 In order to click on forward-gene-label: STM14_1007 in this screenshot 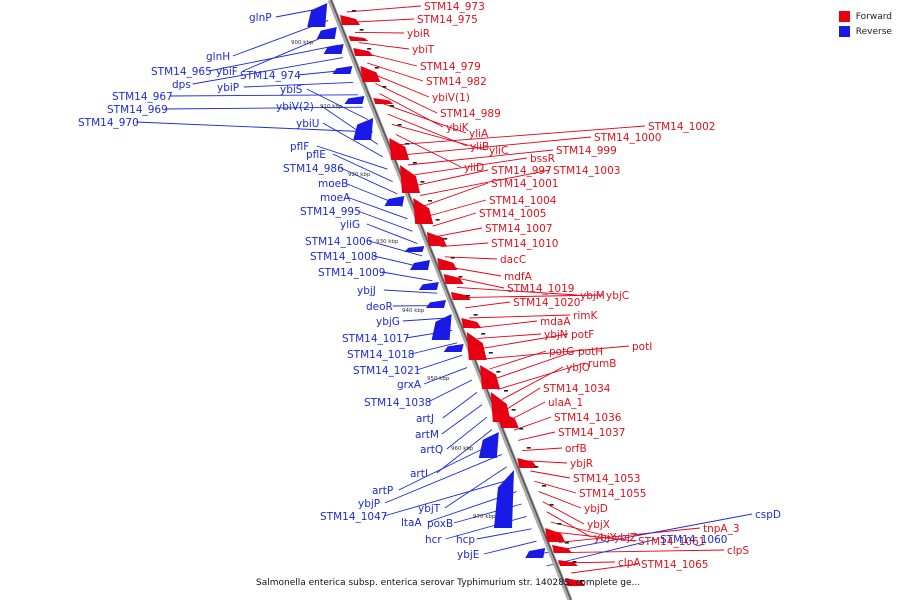, I will do `click(518, 229)`.